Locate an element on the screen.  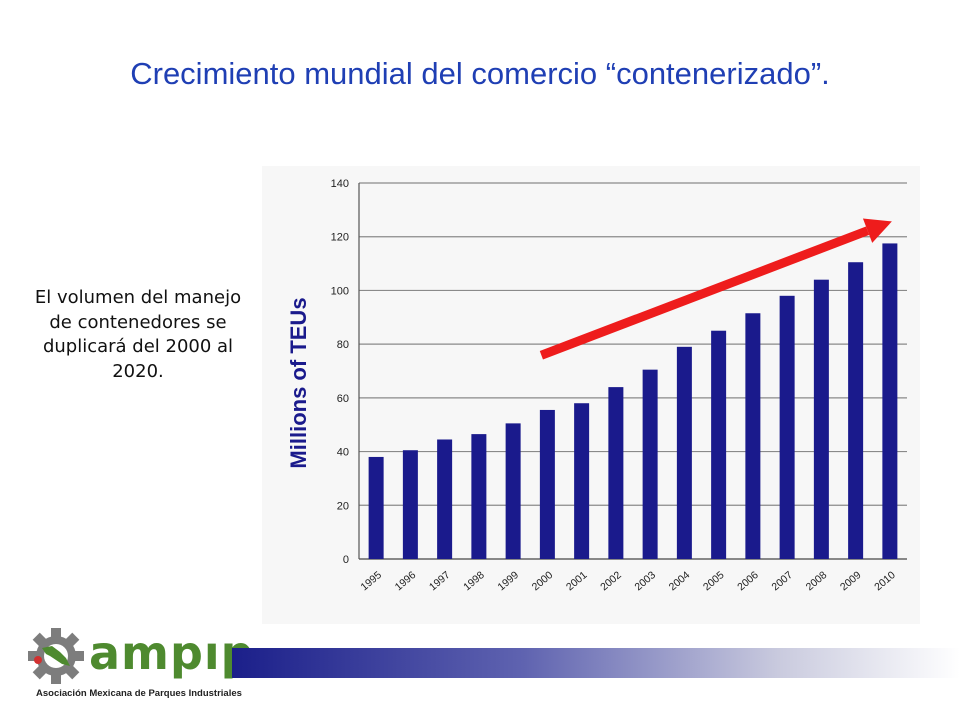
x-tick-label: 2010 is located at coordinates (885, 581).